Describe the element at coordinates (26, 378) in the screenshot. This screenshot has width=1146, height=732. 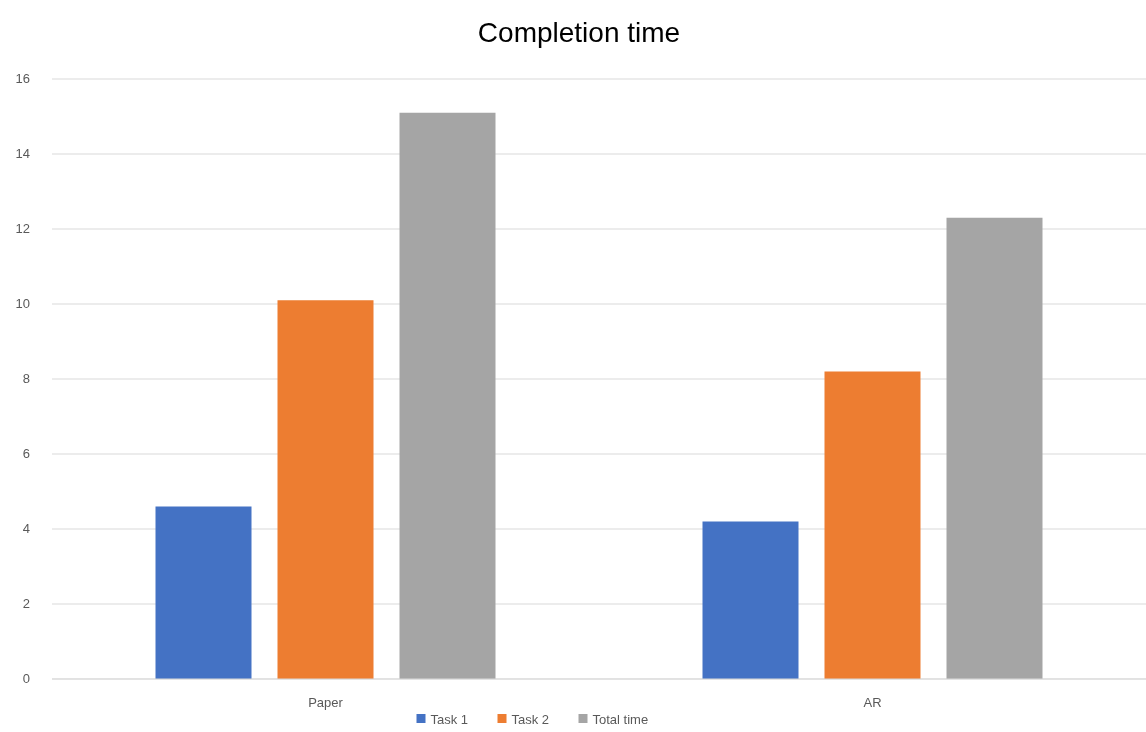
I see `y-tick-label: 8` at that location.